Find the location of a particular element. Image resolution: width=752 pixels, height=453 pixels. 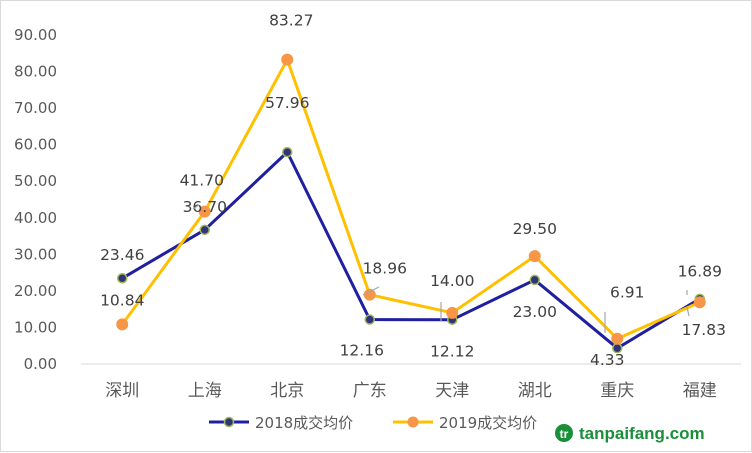

x-axis: 深圳 上海 北京 广东 天津 湖北 重庆 福建 is located at coordinates (411, 391).